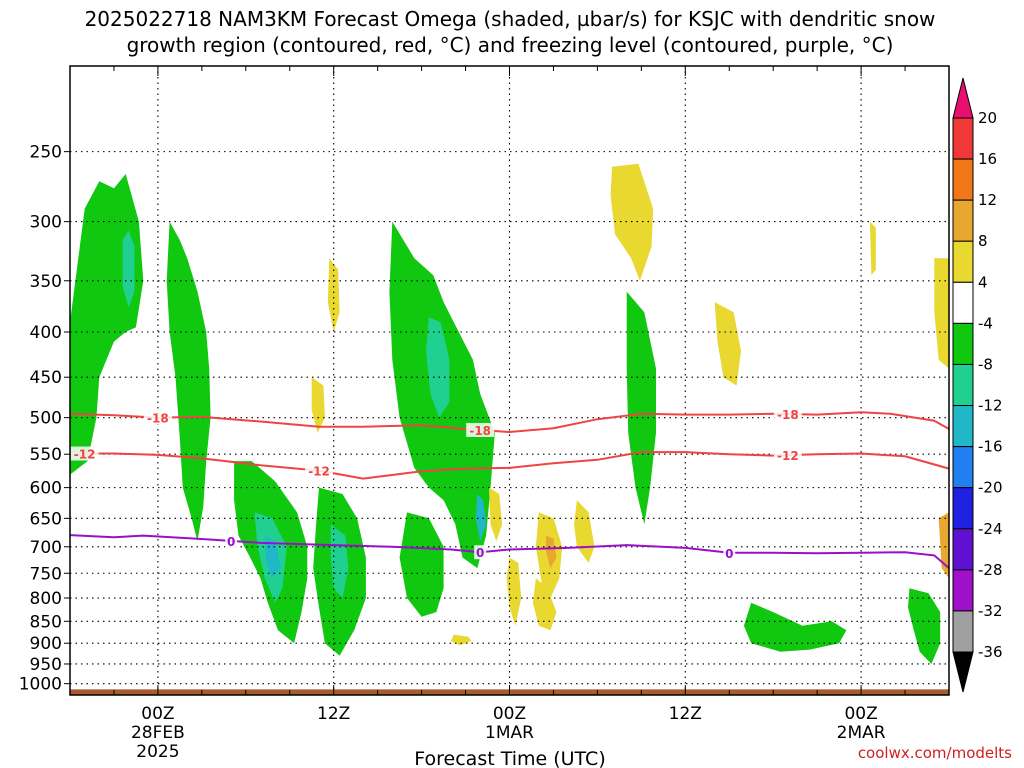 This screenshot has height=768, width=1024. What do you see at coordinates (46, 599) in the screenshot?
I see `y-tick-label-800: 800` at bounding box center [46, 599].